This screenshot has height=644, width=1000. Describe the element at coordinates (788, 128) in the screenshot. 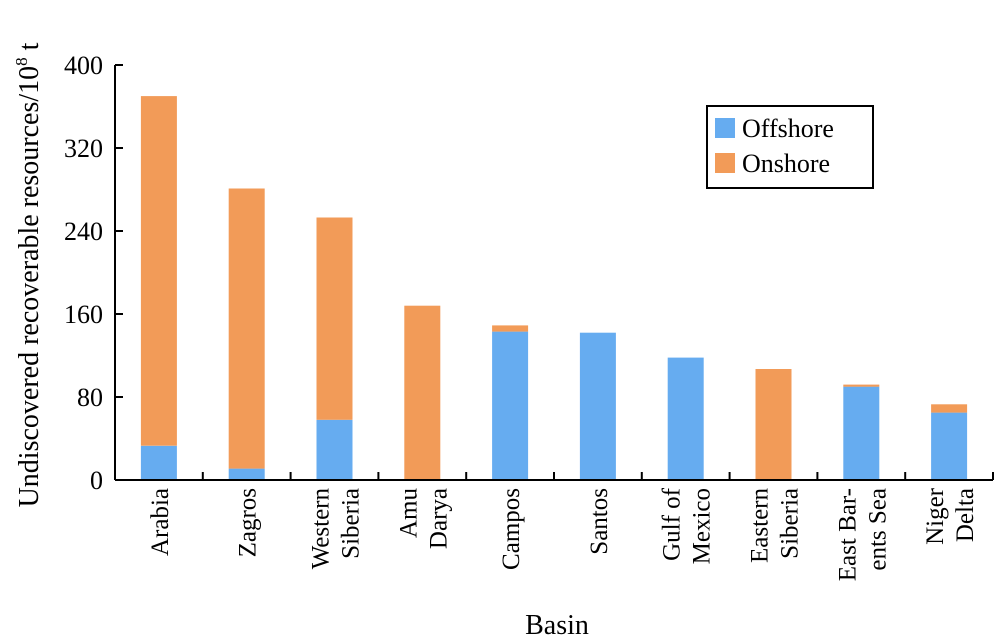

I see `legend-label-offshore: Offshore` at that location.